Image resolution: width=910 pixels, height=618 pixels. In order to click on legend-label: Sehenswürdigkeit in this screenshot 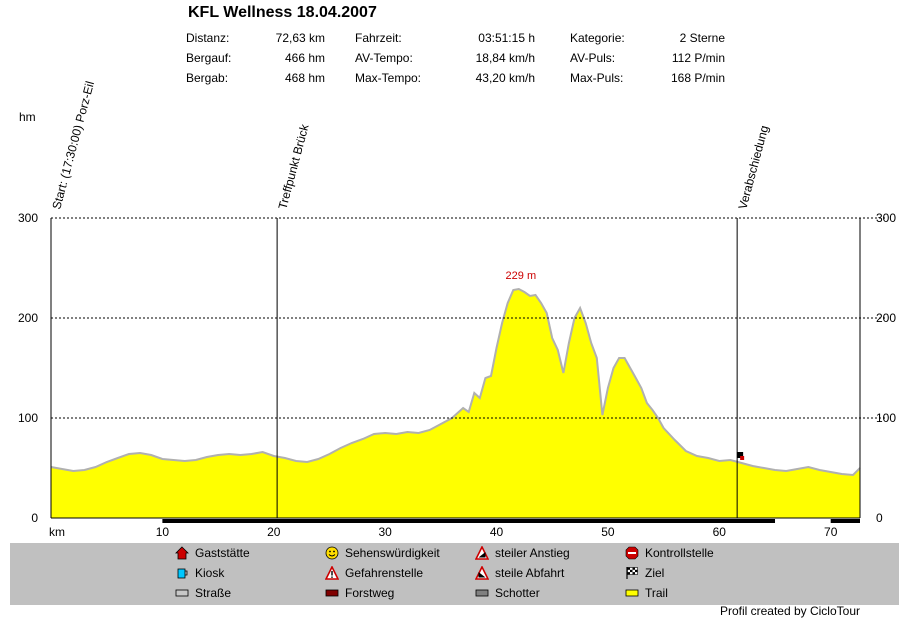, I will do `click(392, 553)`.